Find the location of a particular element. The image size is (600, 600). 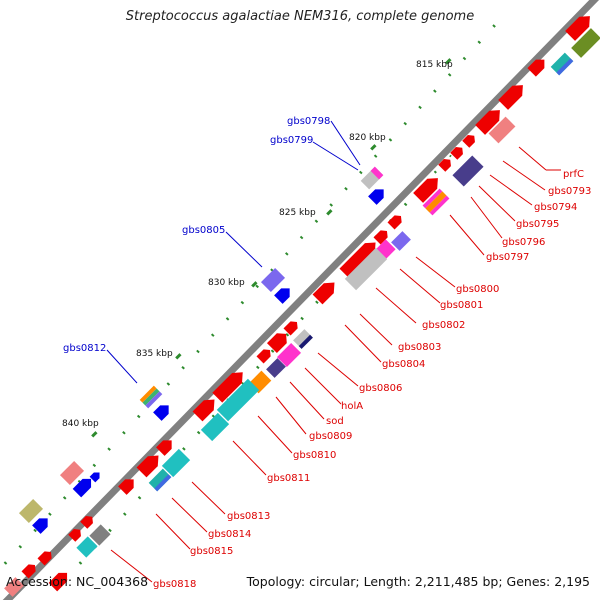

gene-label-gbs0812: gbs0812 is located at coordinates (84, 348).